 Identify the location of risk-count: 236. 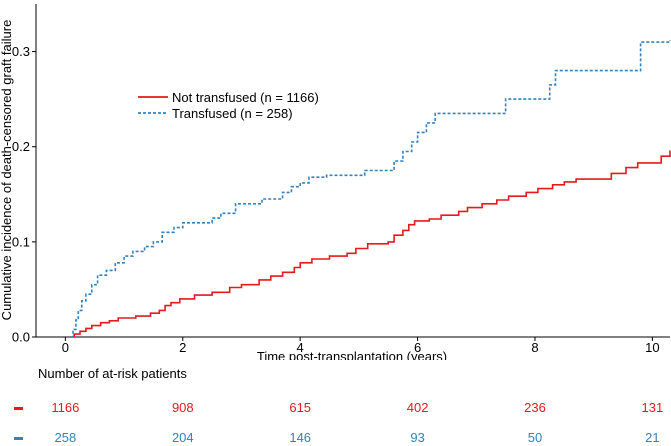
(535, 407).